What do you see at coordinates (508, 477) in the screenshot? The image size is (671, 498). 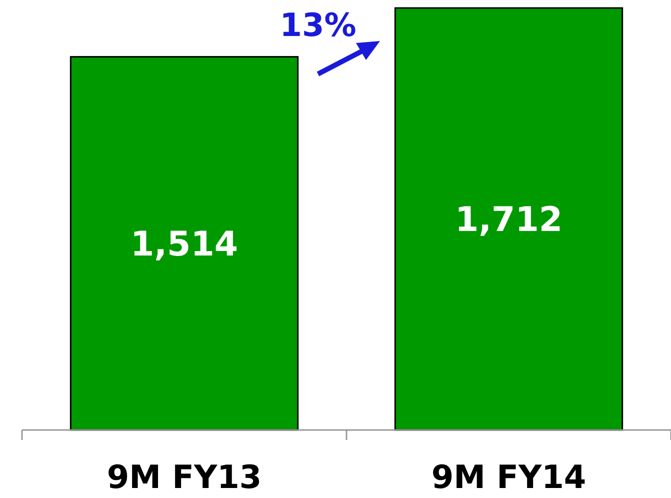 I see `x-tick-label: 9M FY14` at bounding box center [508, 477].